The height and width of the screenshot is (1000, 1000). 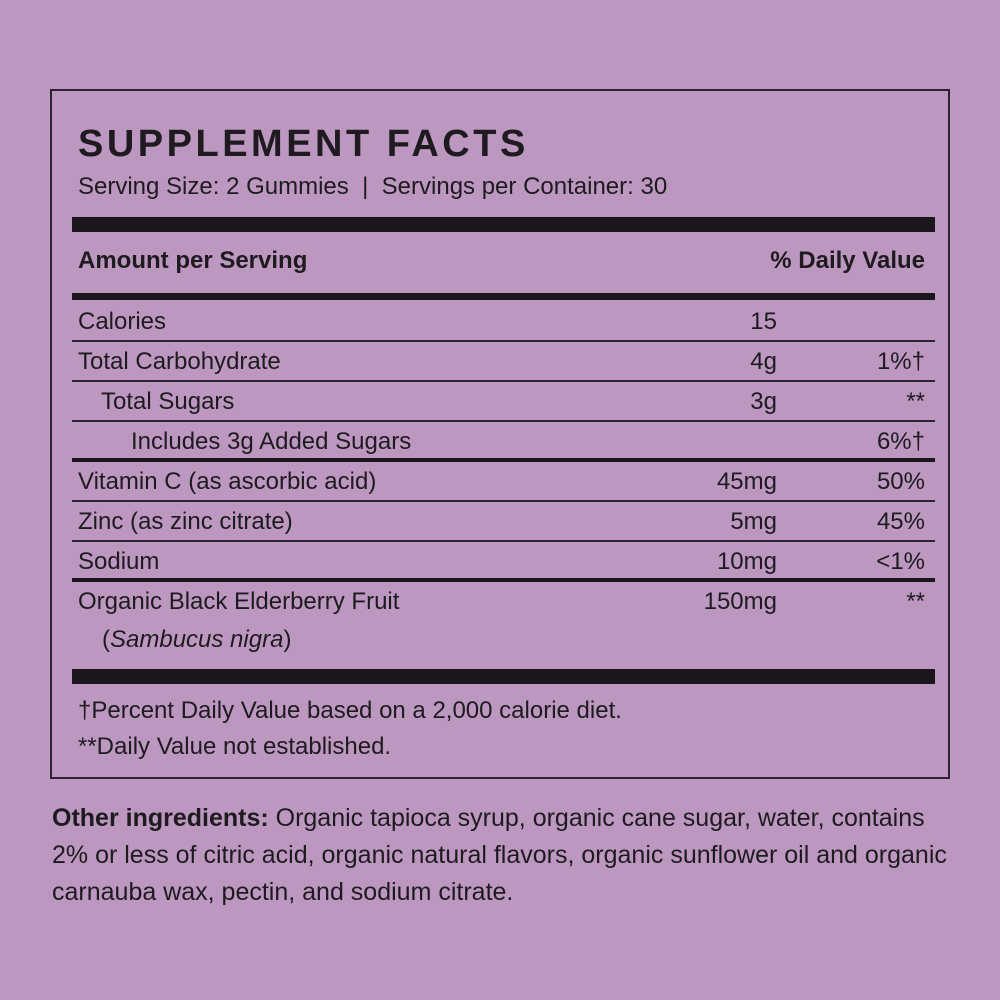 I want to click on nutrient-dv: 45%, so click(x=900, y=521).